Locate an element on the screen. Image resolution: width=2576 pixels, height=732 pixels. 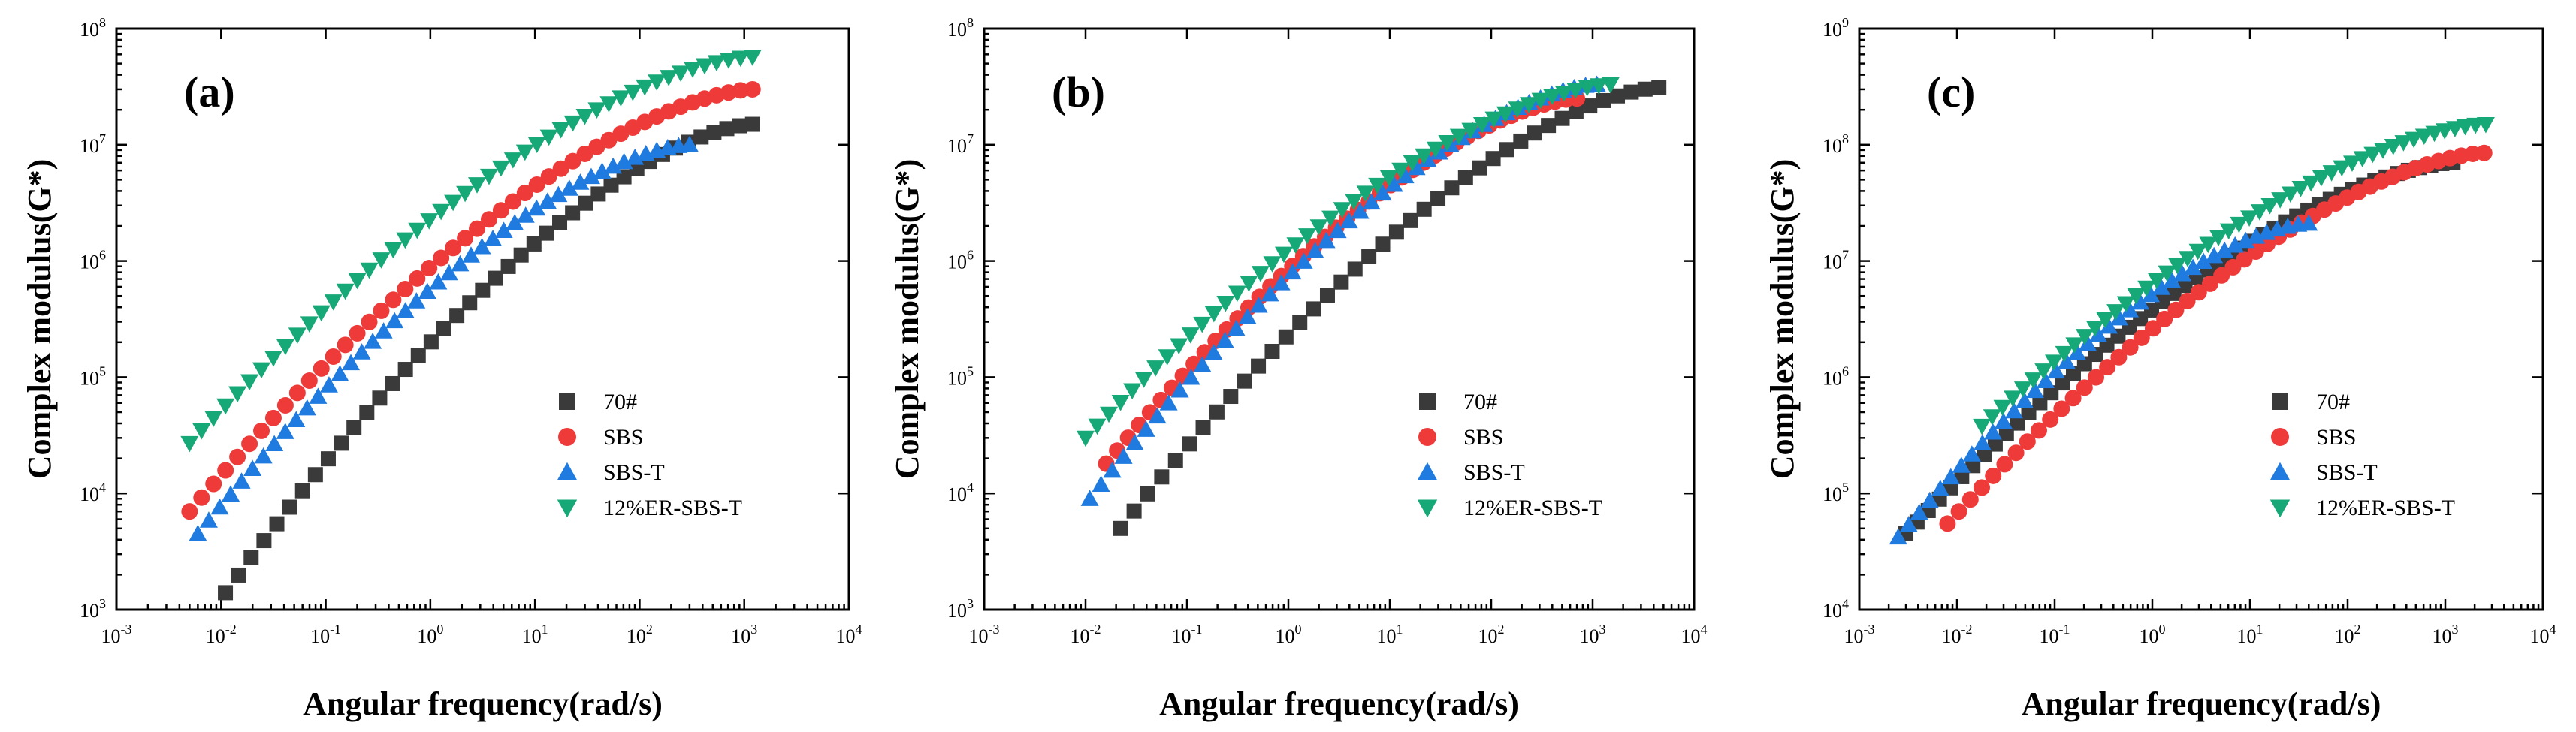
series-12%ER-SBS-T is located at coordinates (1348, 262).